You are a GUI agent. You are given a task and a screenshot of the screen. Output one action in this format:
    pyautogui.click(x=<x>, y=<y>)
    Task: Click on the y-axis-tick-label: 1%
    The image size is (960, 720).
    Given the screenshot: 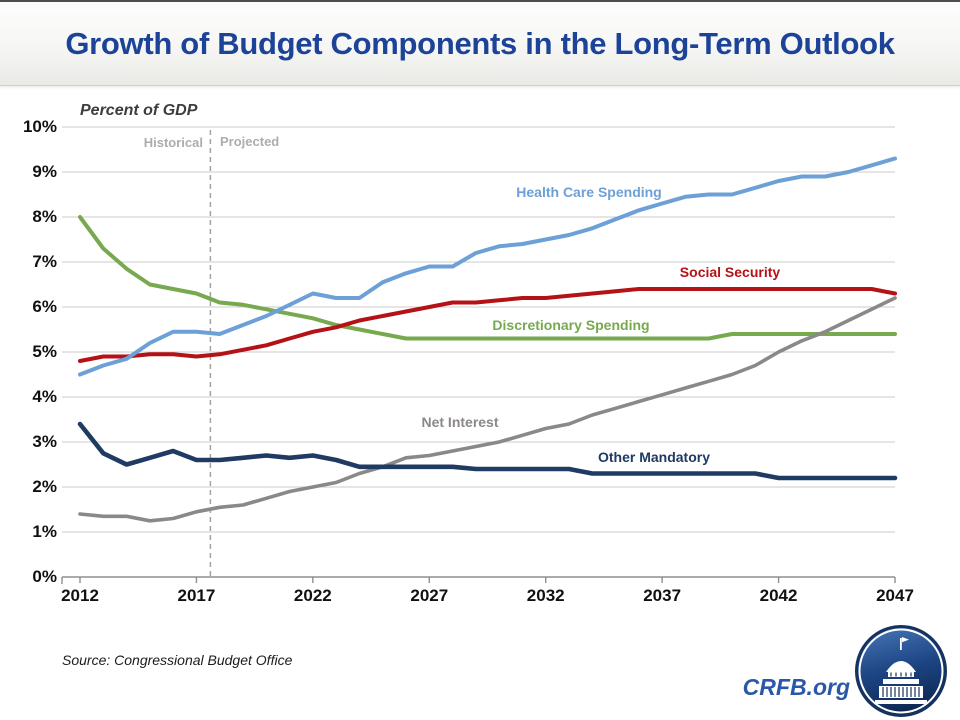 What is the action you would take?
    pyautogui.click(x=44, y=531)
    